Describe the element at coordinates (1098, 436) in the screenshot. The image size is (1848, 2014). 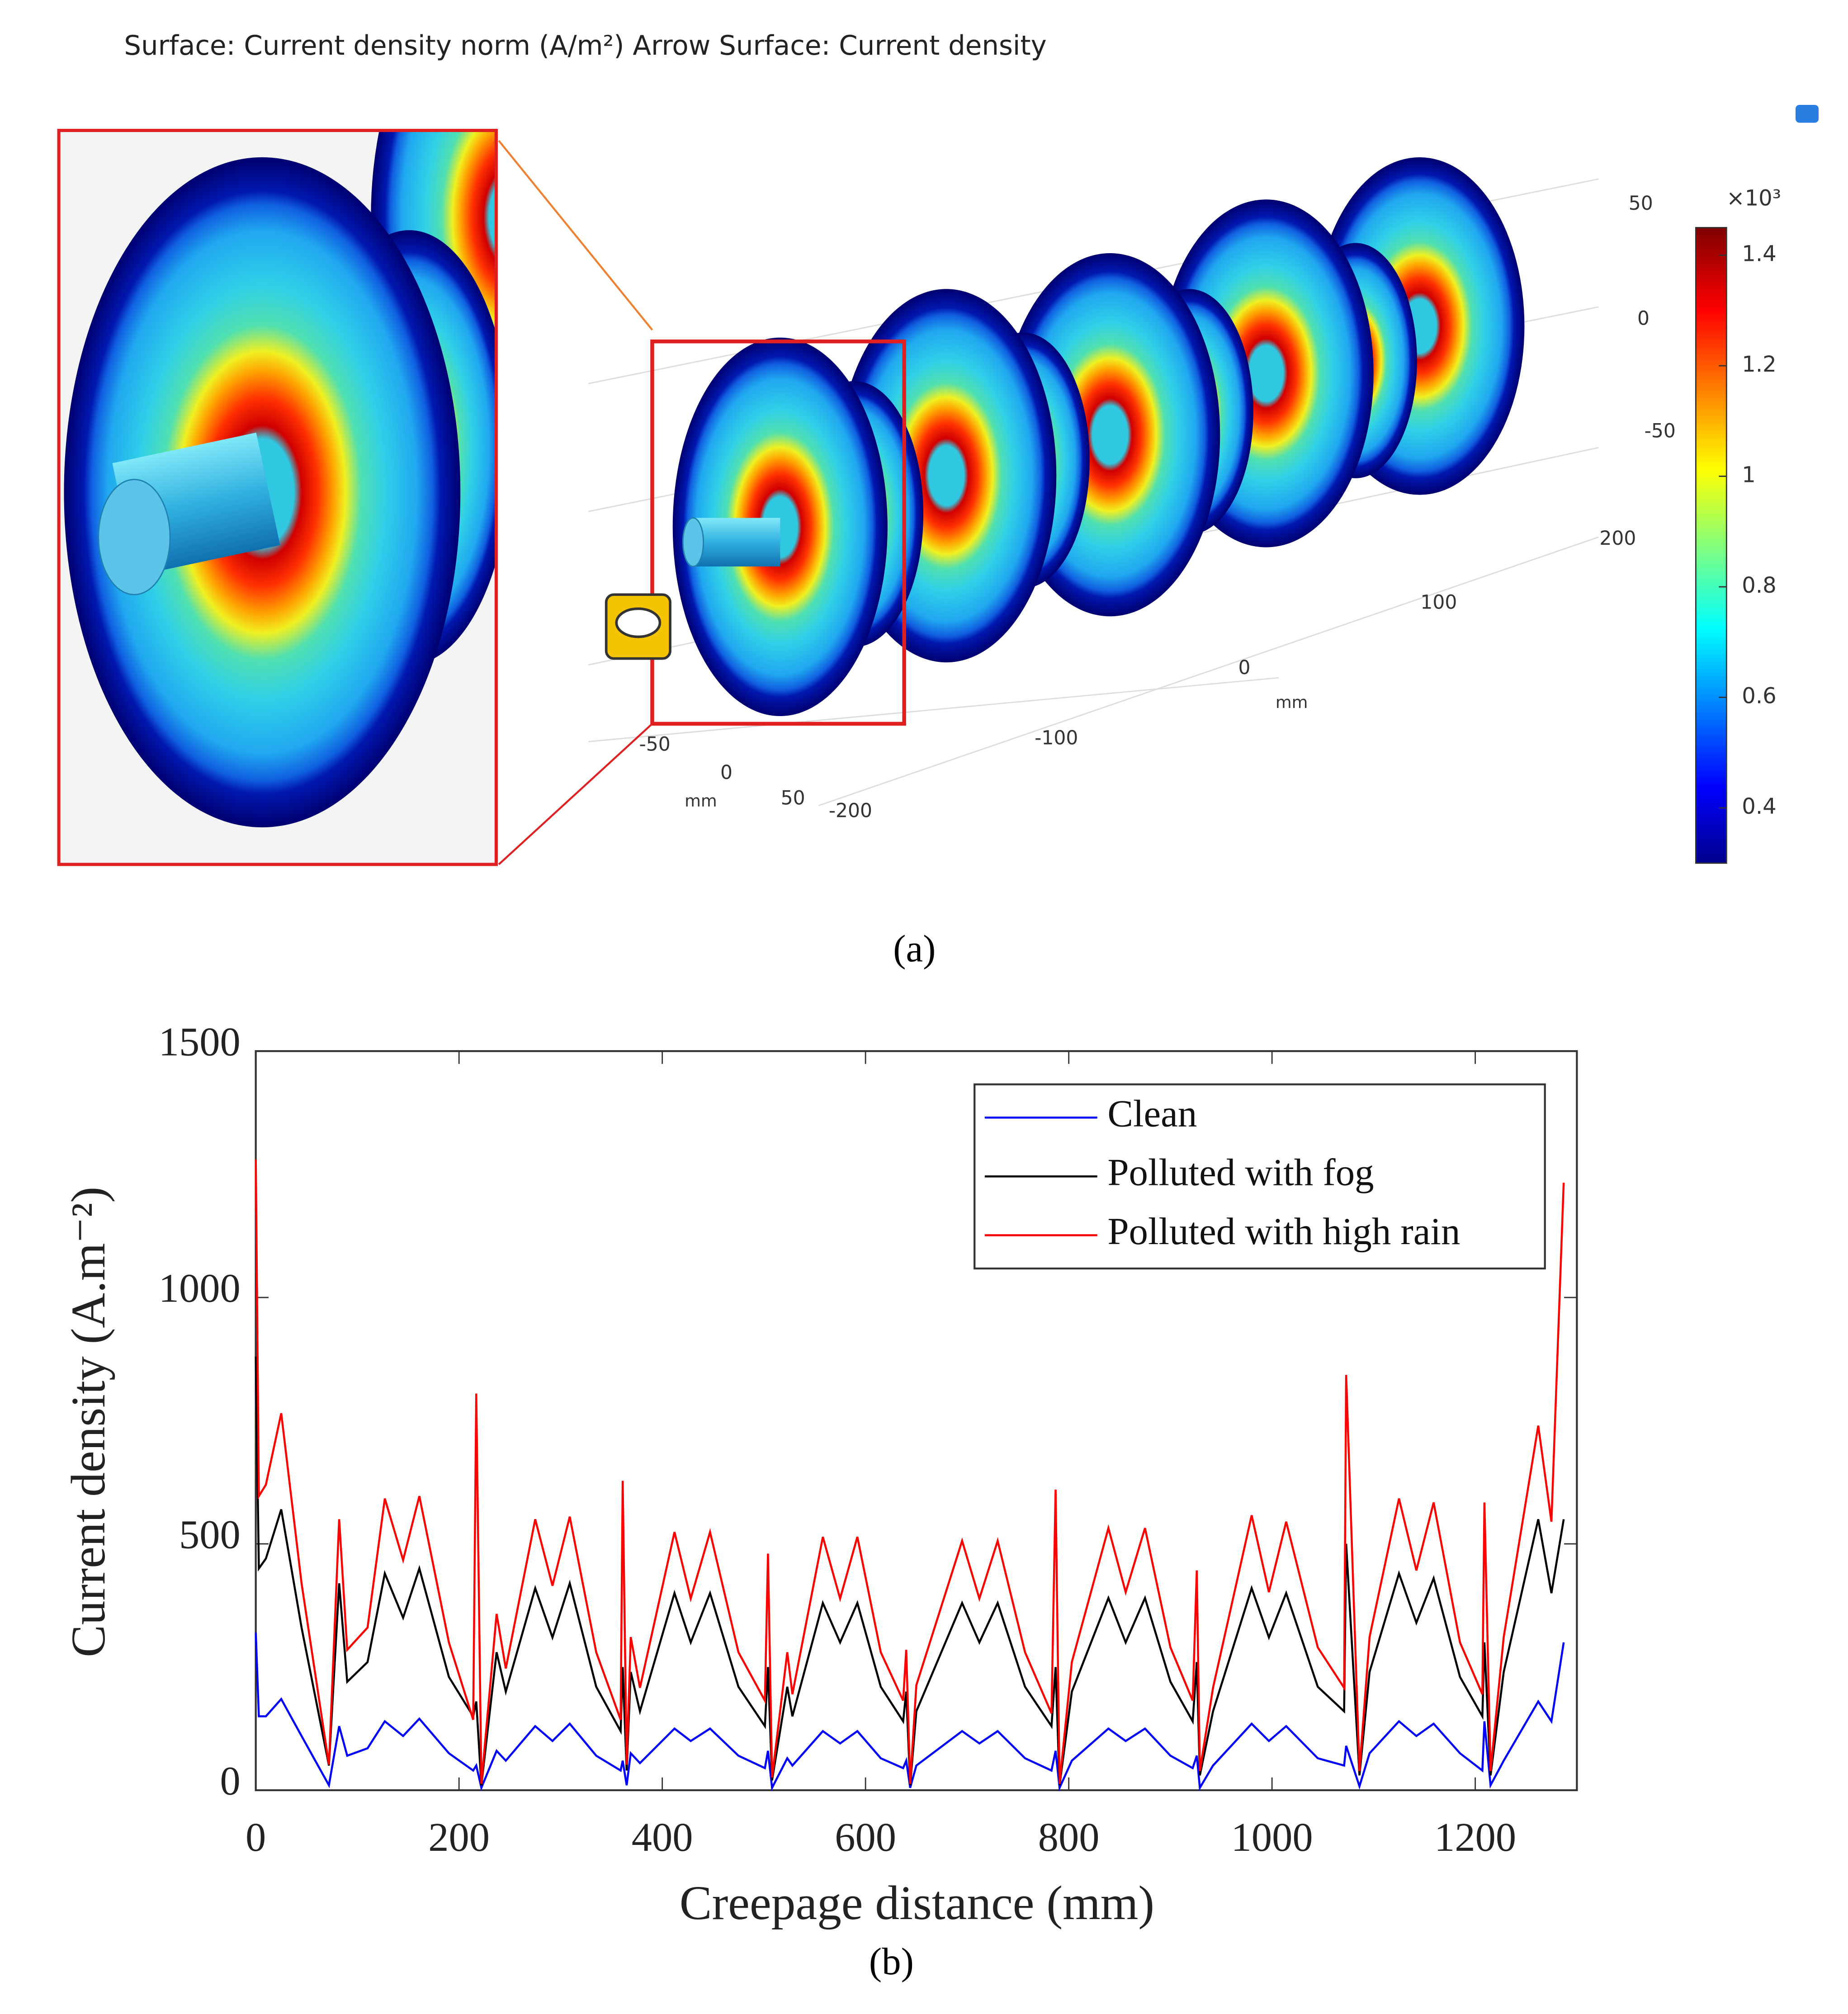
I see `insulator-model` at that location.